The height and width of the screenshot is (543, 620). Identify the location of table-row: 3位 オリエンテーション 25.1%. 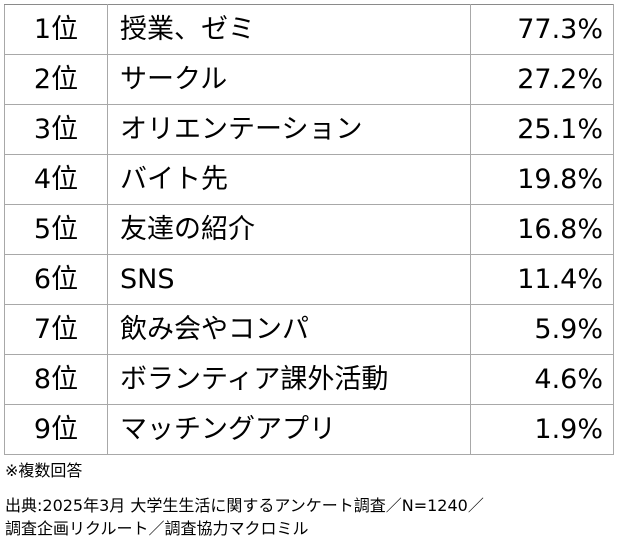
(309, 129).